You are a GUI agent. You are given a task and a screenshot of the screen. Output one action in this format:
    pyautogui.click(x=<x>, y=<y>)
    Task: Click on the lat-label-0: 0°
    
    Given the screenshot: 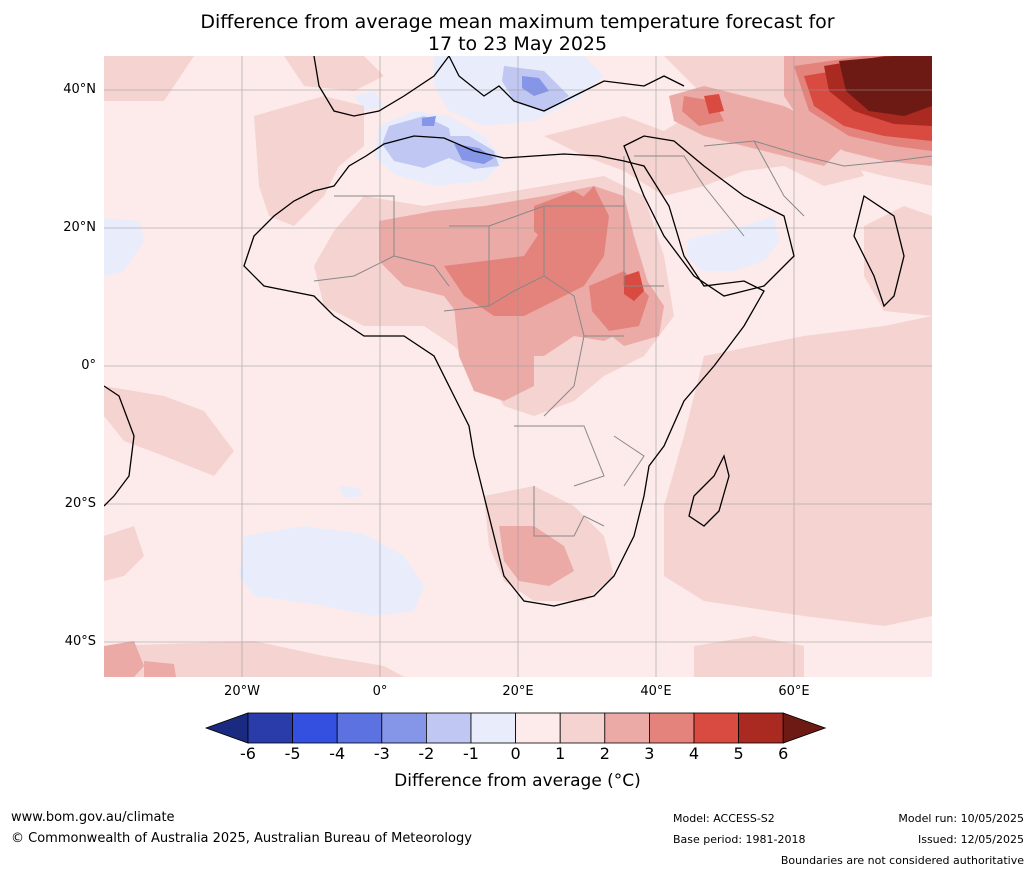 What is the action you would take?
    pyautogui.click(x=88, y=365)
    